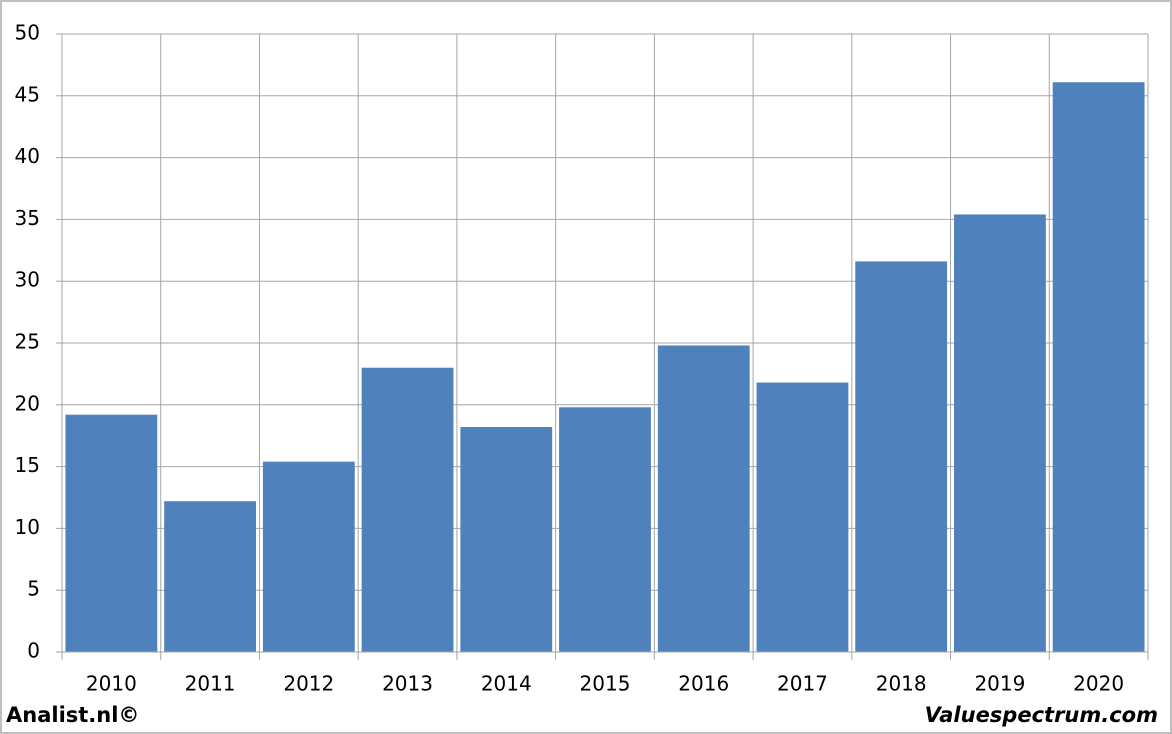 Image resolution: width=1172 pixels, height=734 pixels. What do you see at coordinates (27, 94) in the screenshot?
I see `y-tick-label: 45` at bounding box center [27, 94].